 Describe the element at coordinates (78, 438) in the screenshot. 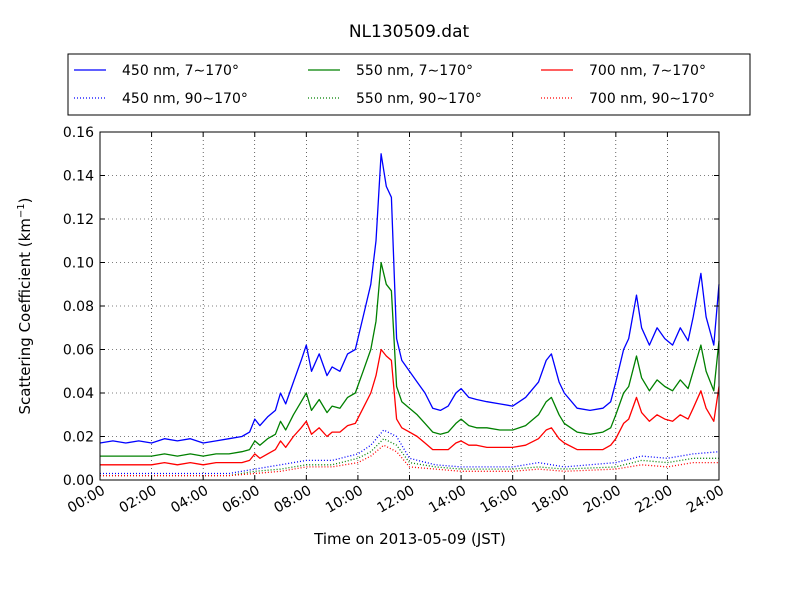

I see `y-tick-label: 0.02` at that location.